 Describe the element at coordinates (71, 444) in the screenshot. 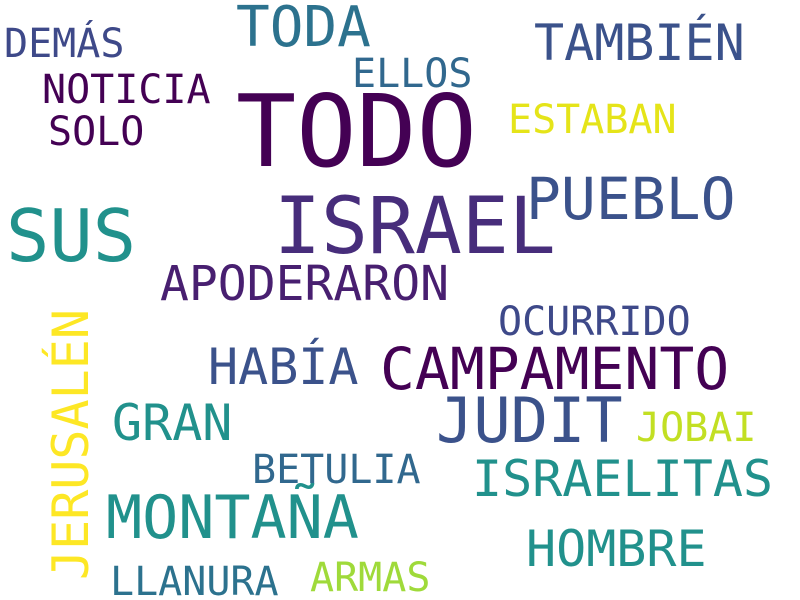

I see `word-jerusalen: JERUSALÉN` at that location.